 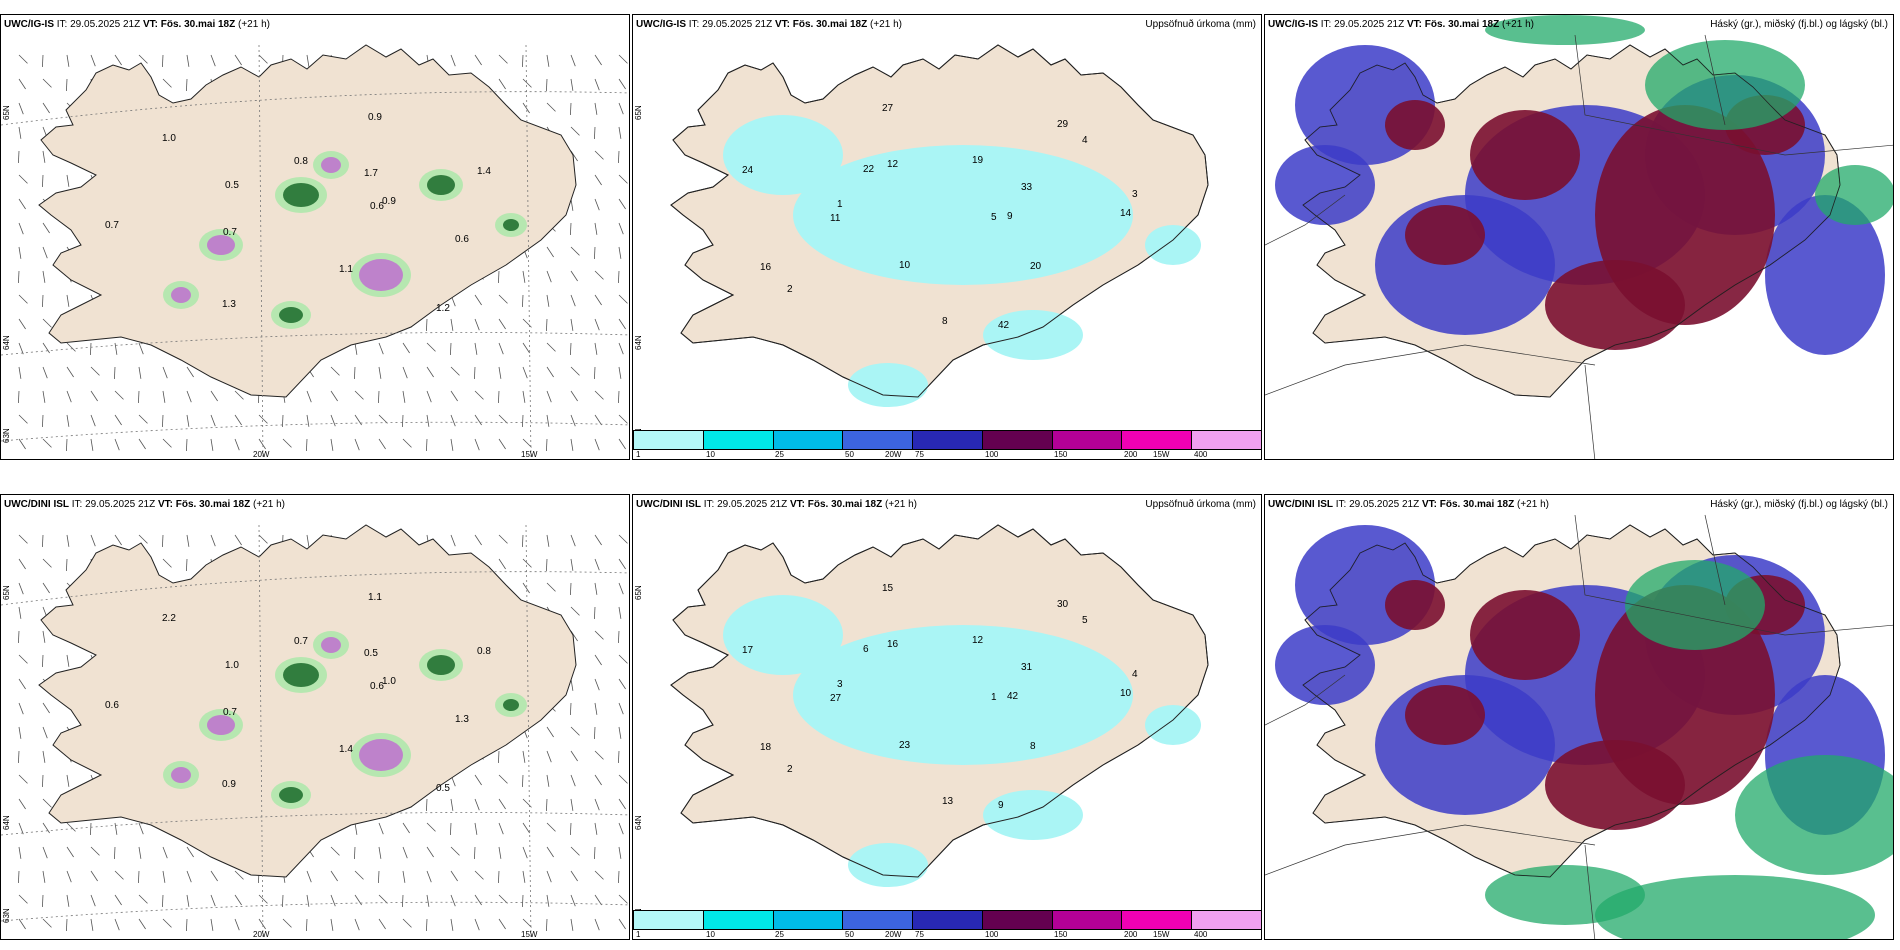 I want to click on value-label: 9, so click(x=1010, y=216).